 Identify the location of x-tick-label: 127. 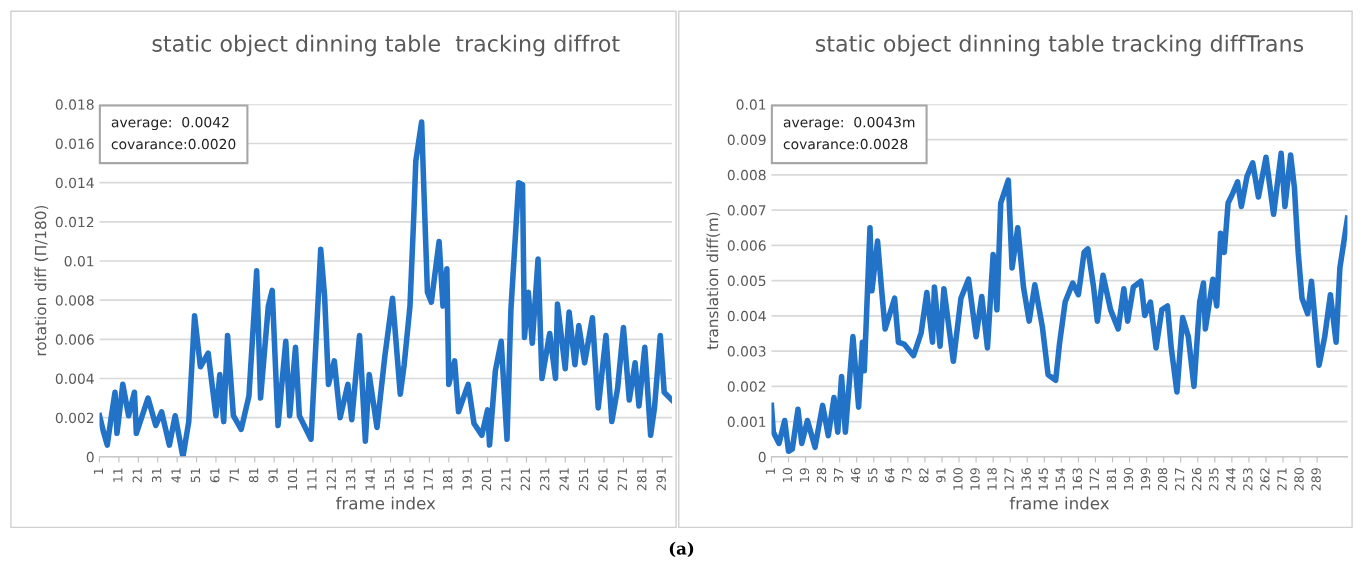
(1009, 479).